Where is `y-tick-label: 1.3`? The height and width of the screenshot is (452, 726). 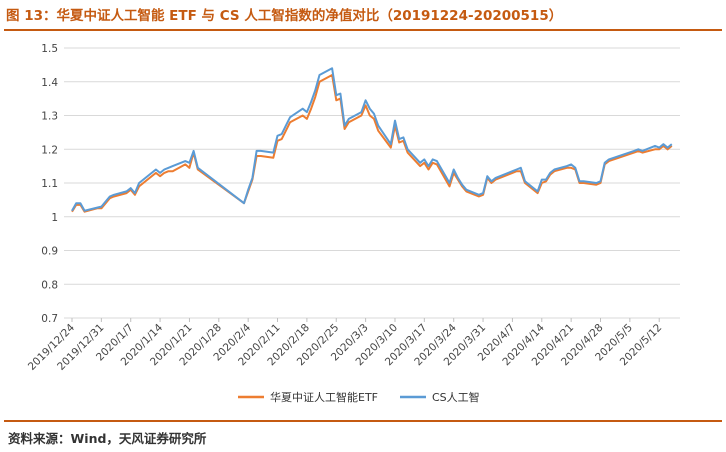 y-tick-label: 1.3 is located at coordinates (49, 117).